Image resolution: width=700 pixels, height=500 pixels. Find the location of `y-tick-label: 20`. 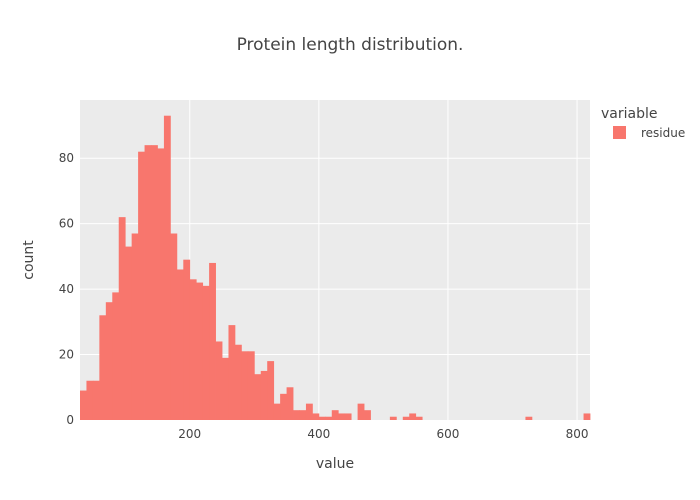

y-tick-label: 20 is located at coordinates (66, 355).